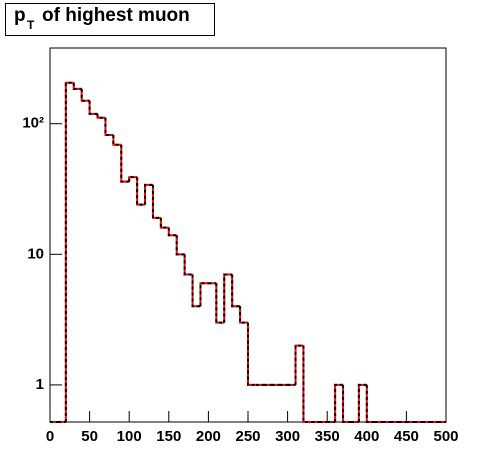  Describe the element at coordinates (35, 253) in the screenshot. I see `y-tick-label: 10` at that location.